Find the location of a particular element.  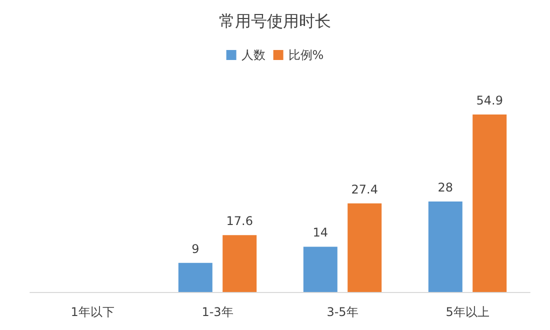

chart-title: 常用号使用时长 is located at coordinates (275, 21).